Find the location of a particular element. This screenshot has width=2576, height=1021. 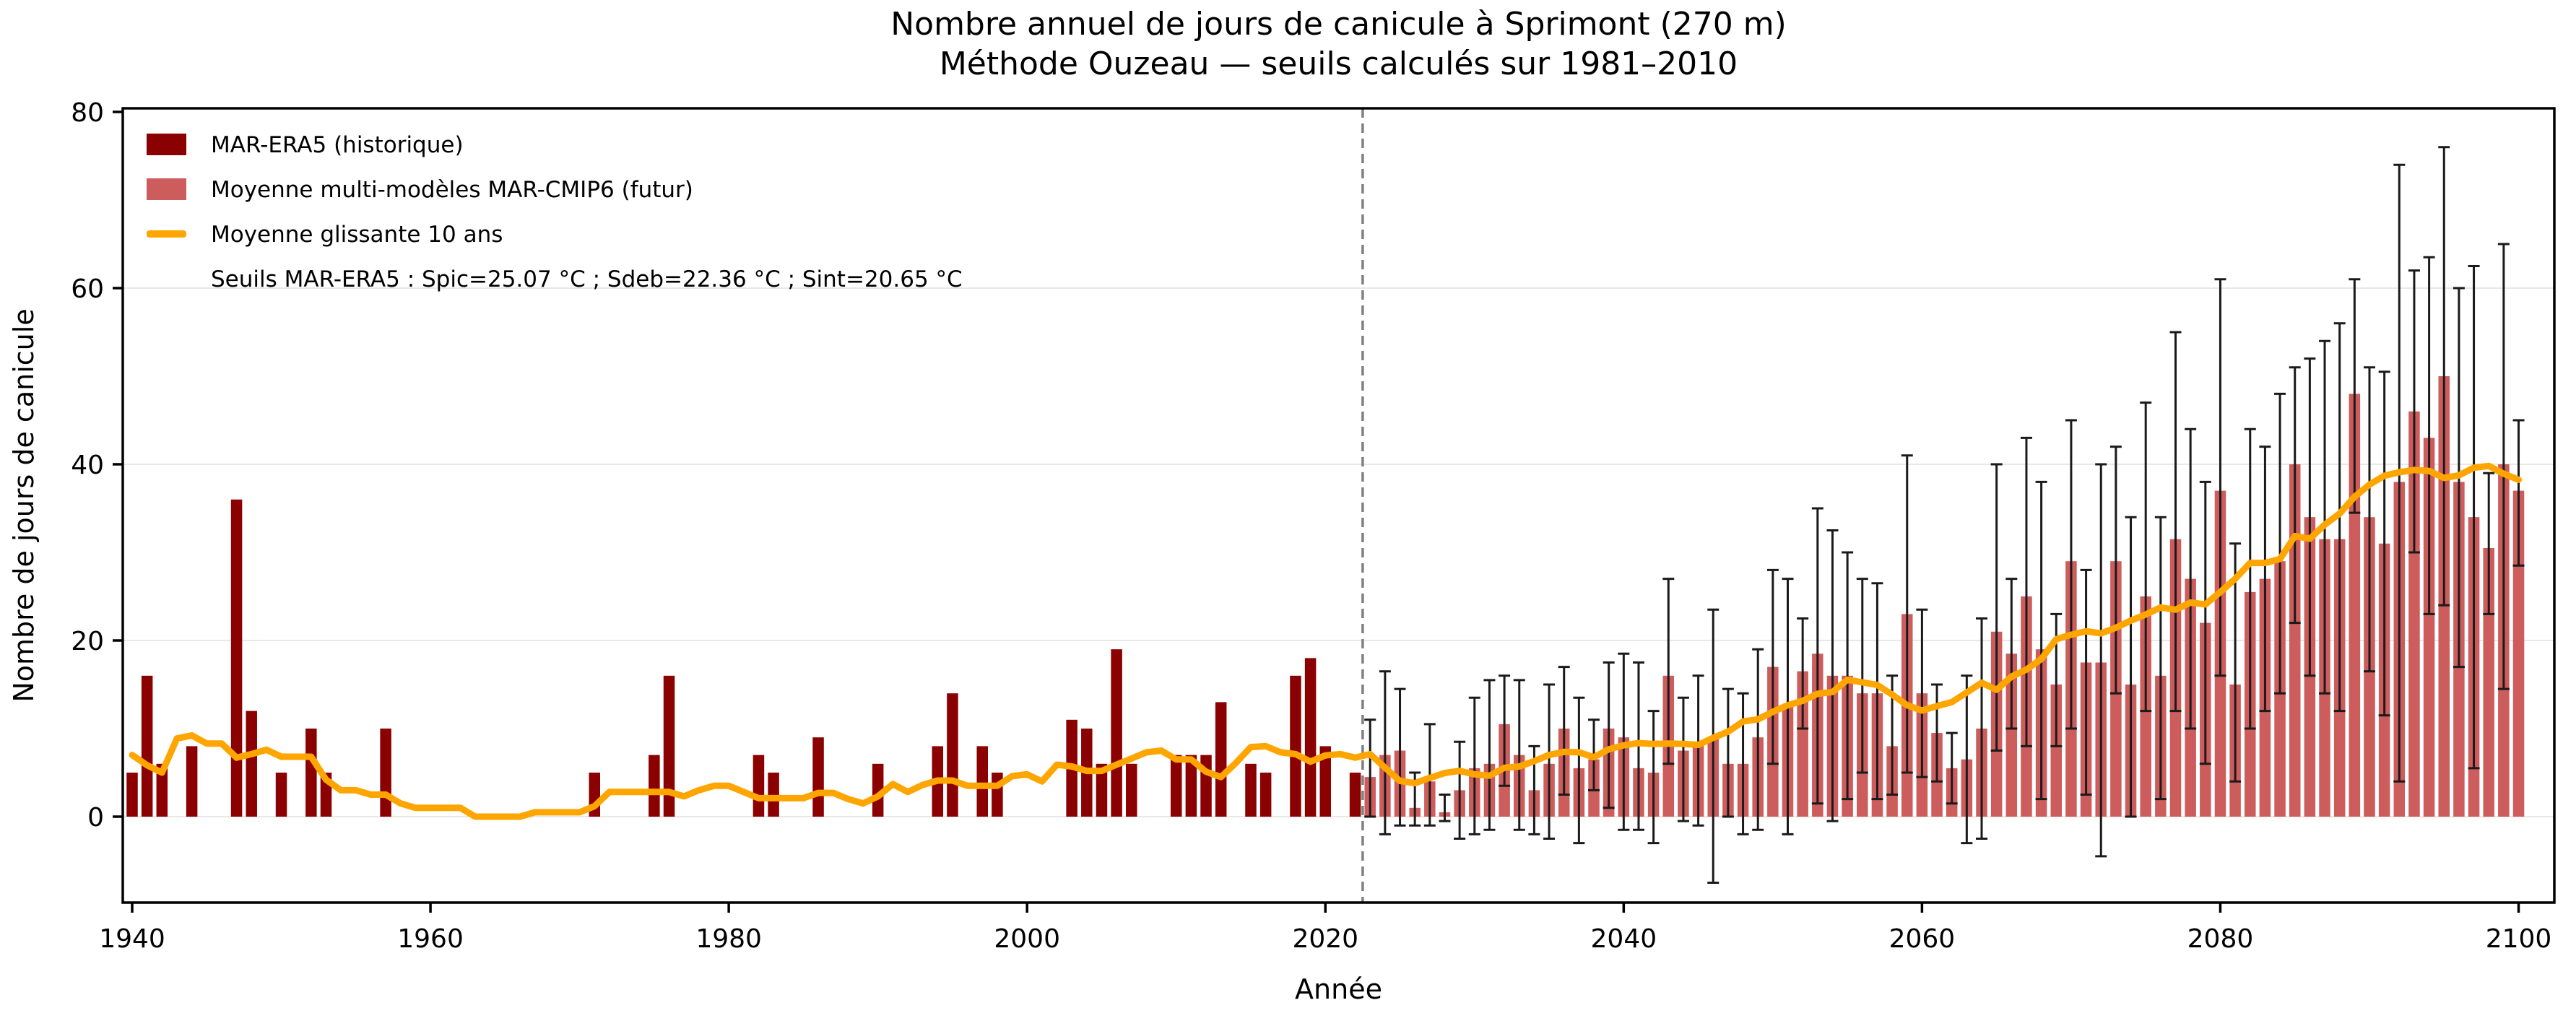

xtick-label-1960: 1960 is located at coordinates (430, 939).